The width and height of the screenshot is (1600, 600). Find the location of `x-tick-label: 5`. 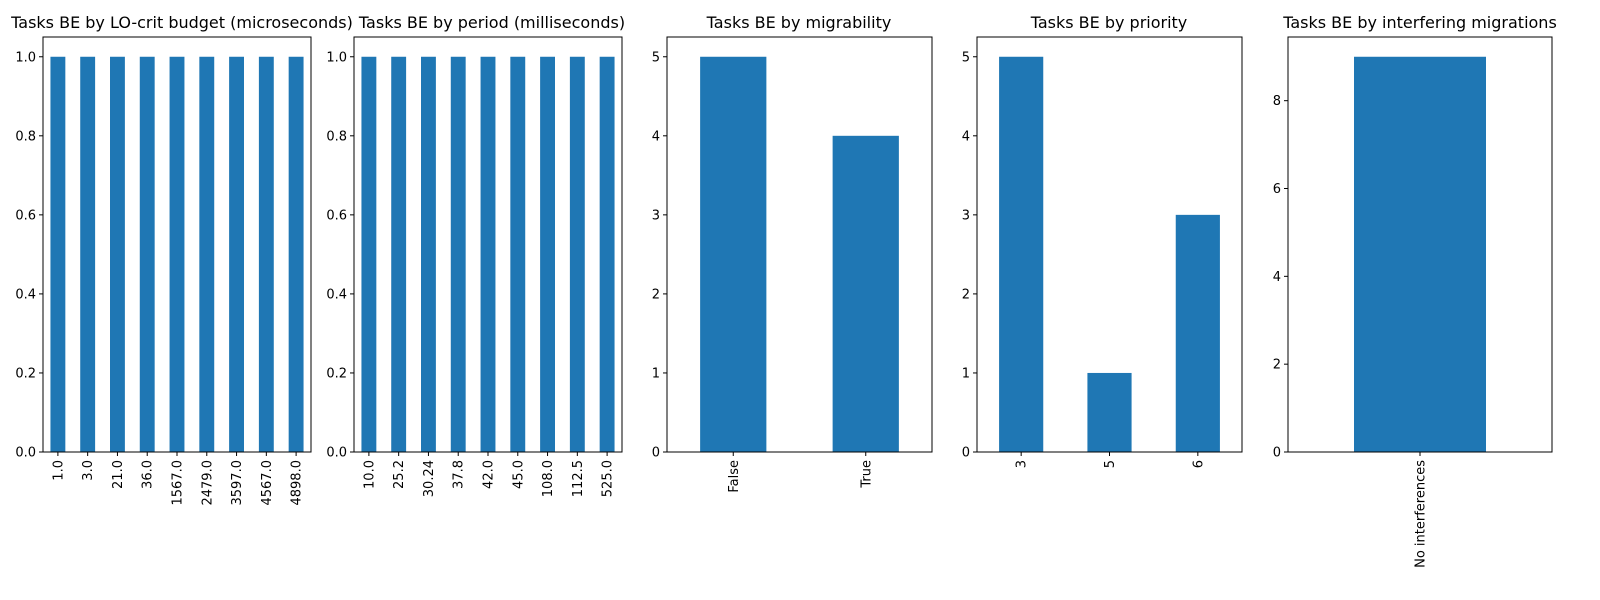

x-tick-label: 5 is located at coordinates (1110, 464).